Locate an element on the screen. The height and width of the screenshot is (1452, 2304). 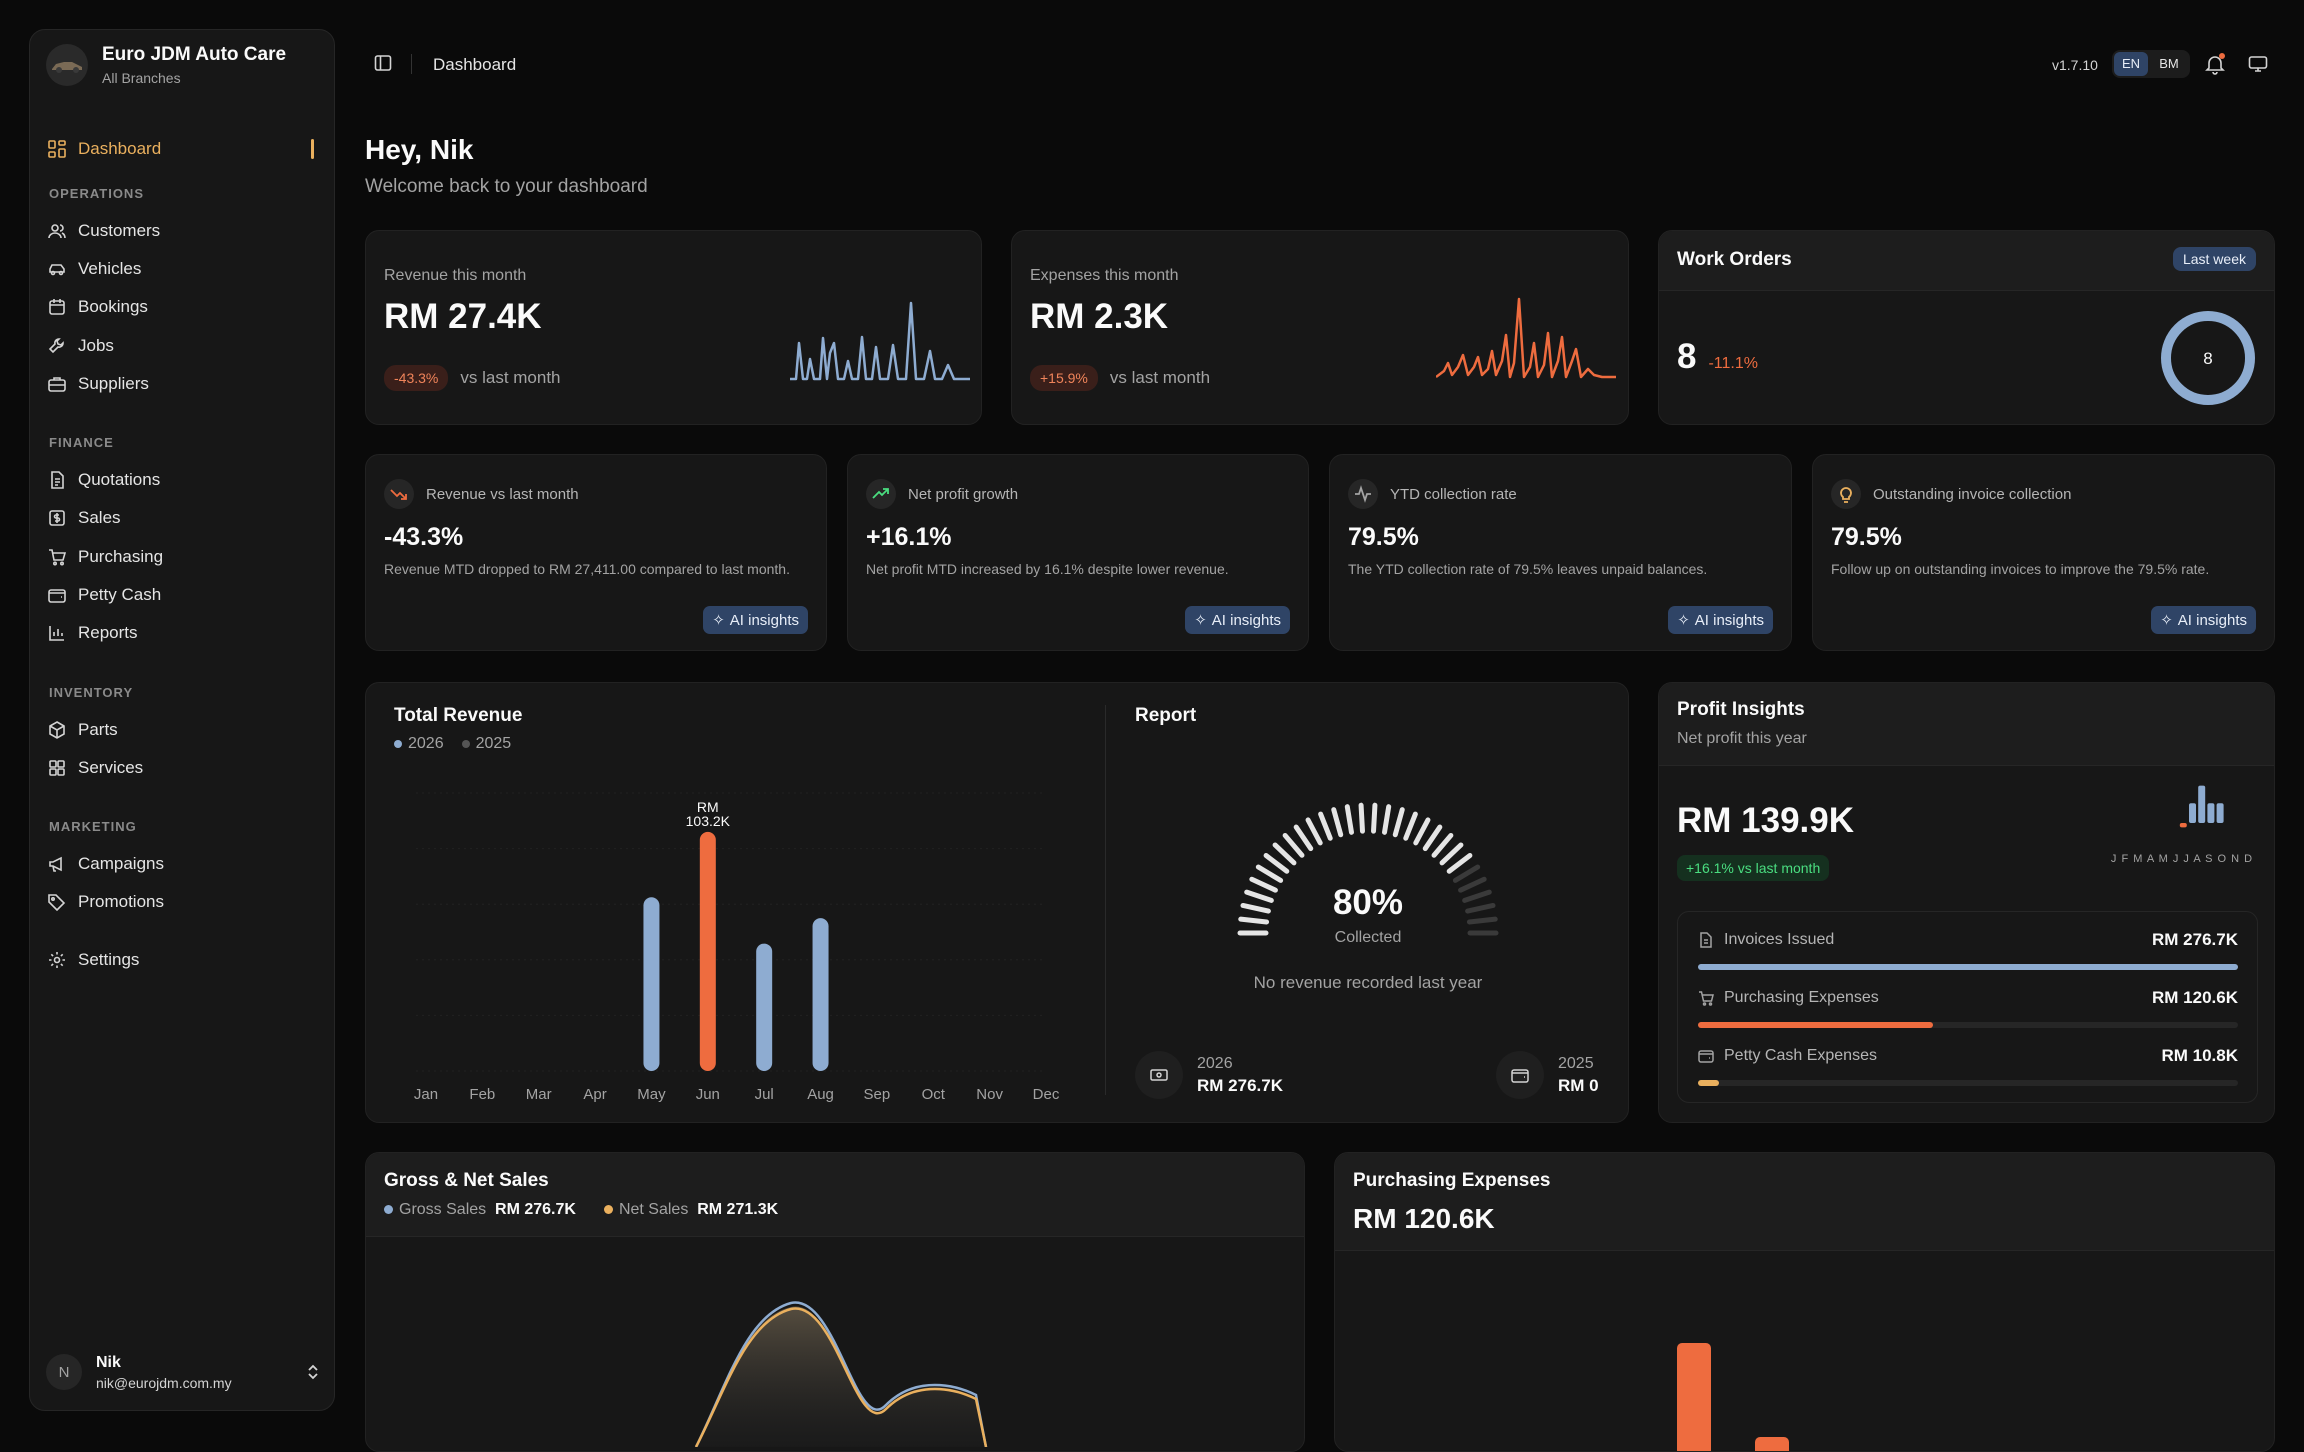
sidebar-item-label: Promotions is located at coordinates (121, 901).